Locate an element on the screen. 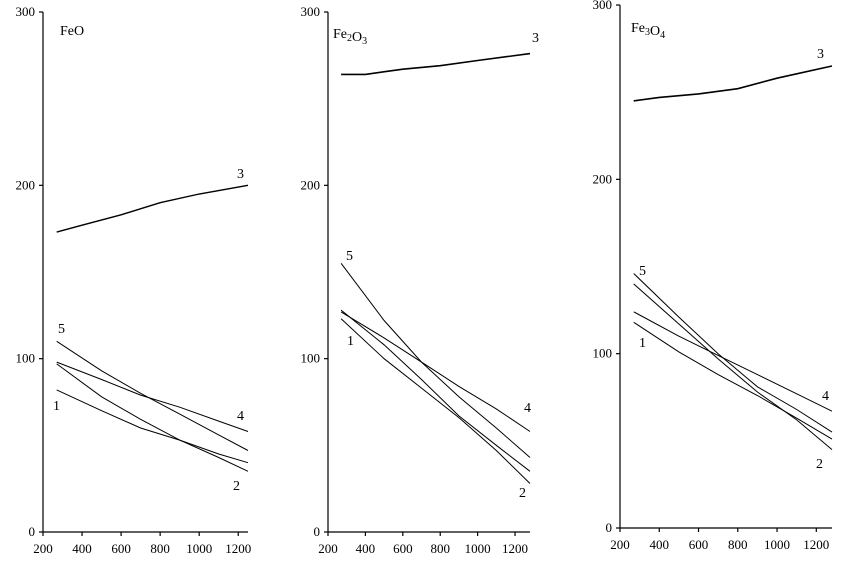  y-tick-label-0-1: 100 is located at coordinates (26, 358).